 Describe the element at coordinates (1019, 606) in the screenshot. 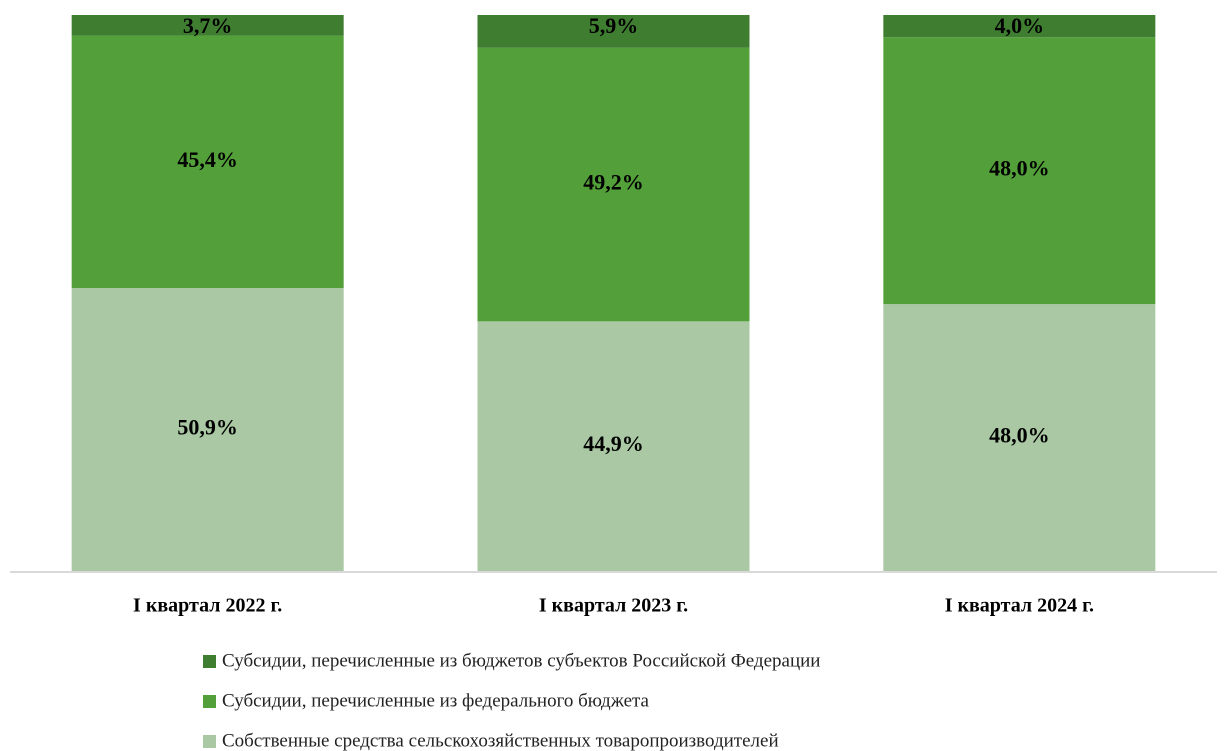

I see `x-tick-label: I квартал 2024 г.` at that location.